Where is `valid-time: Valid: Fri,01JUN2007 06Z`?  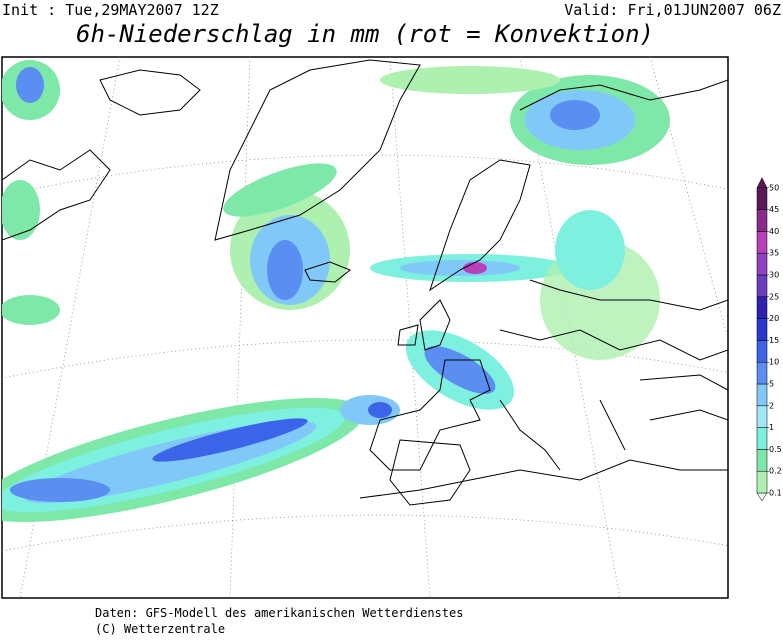
valid-time: Valid: Fri,01JUN2007 06Z is located at coordinates (672, 10).